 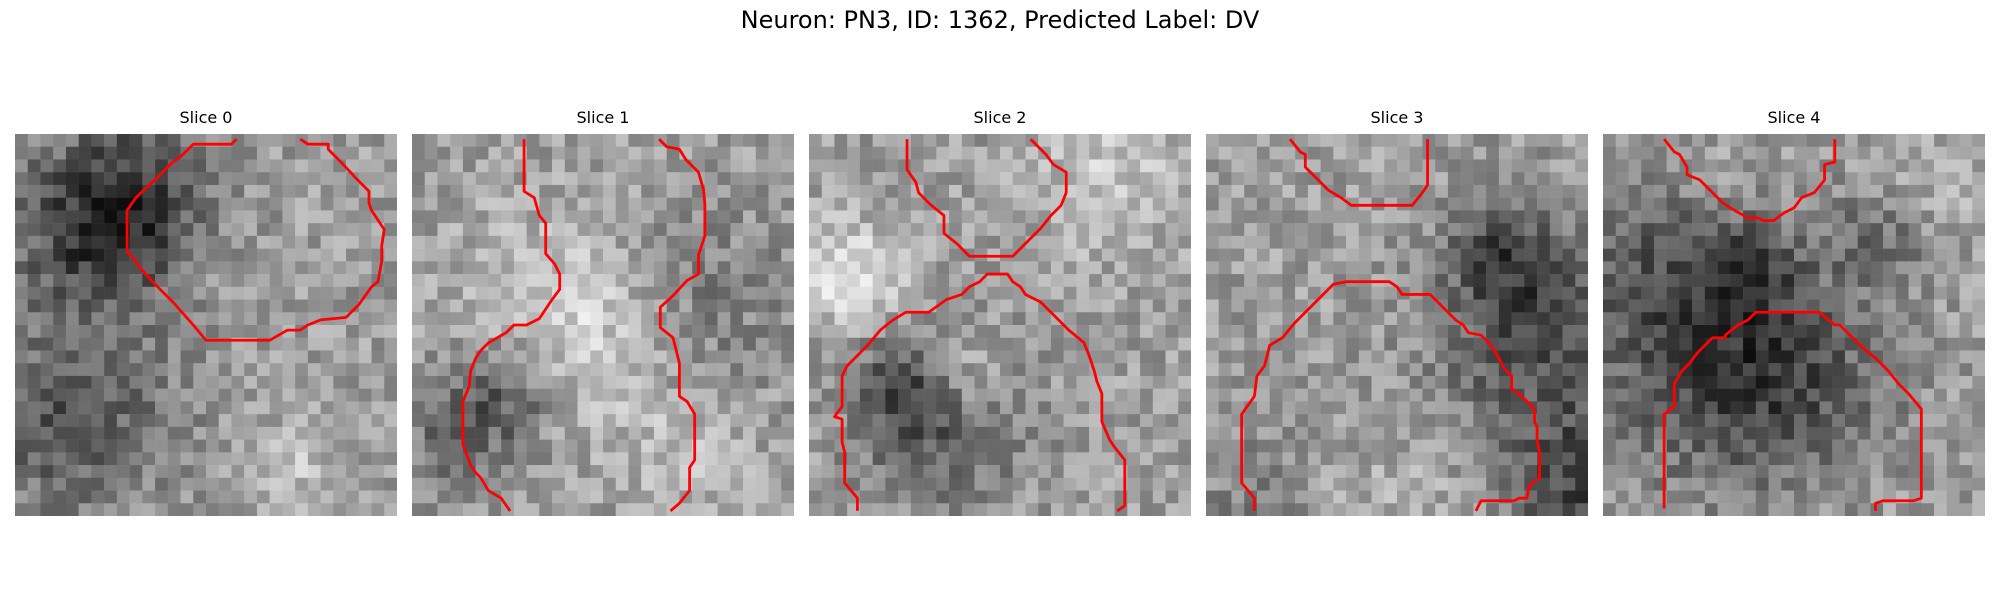 I want to click on slice-3-image, so click(x=1397, y=325).